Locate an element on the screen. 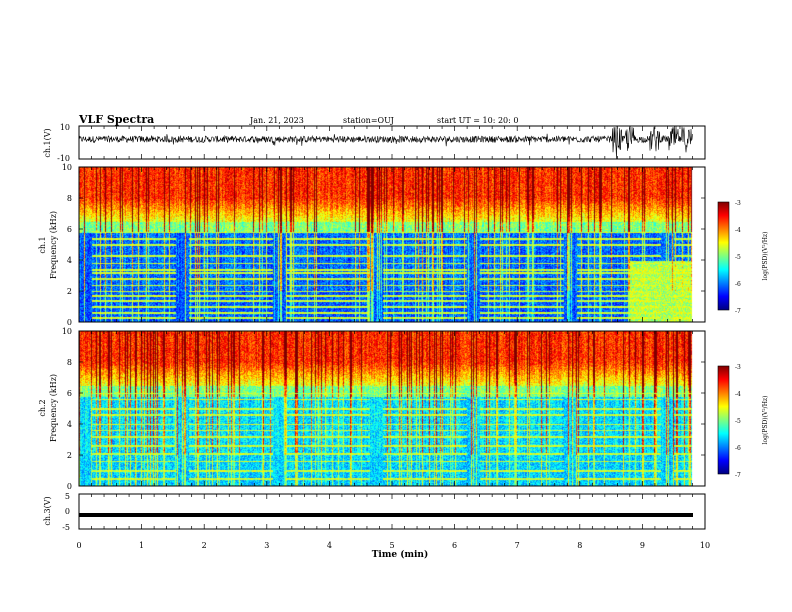 The width and height of the screenshot is (792, 612). ch1-ytick-top: 10 is located at coordinates (65, 127).